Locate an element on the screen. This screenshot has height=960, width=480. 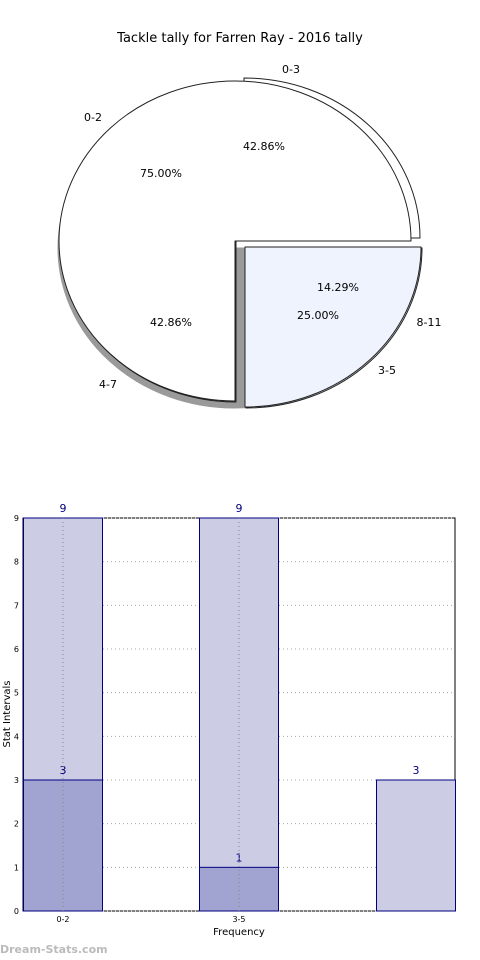
y-tick-label: 7 is located at coordinates (16, 605).